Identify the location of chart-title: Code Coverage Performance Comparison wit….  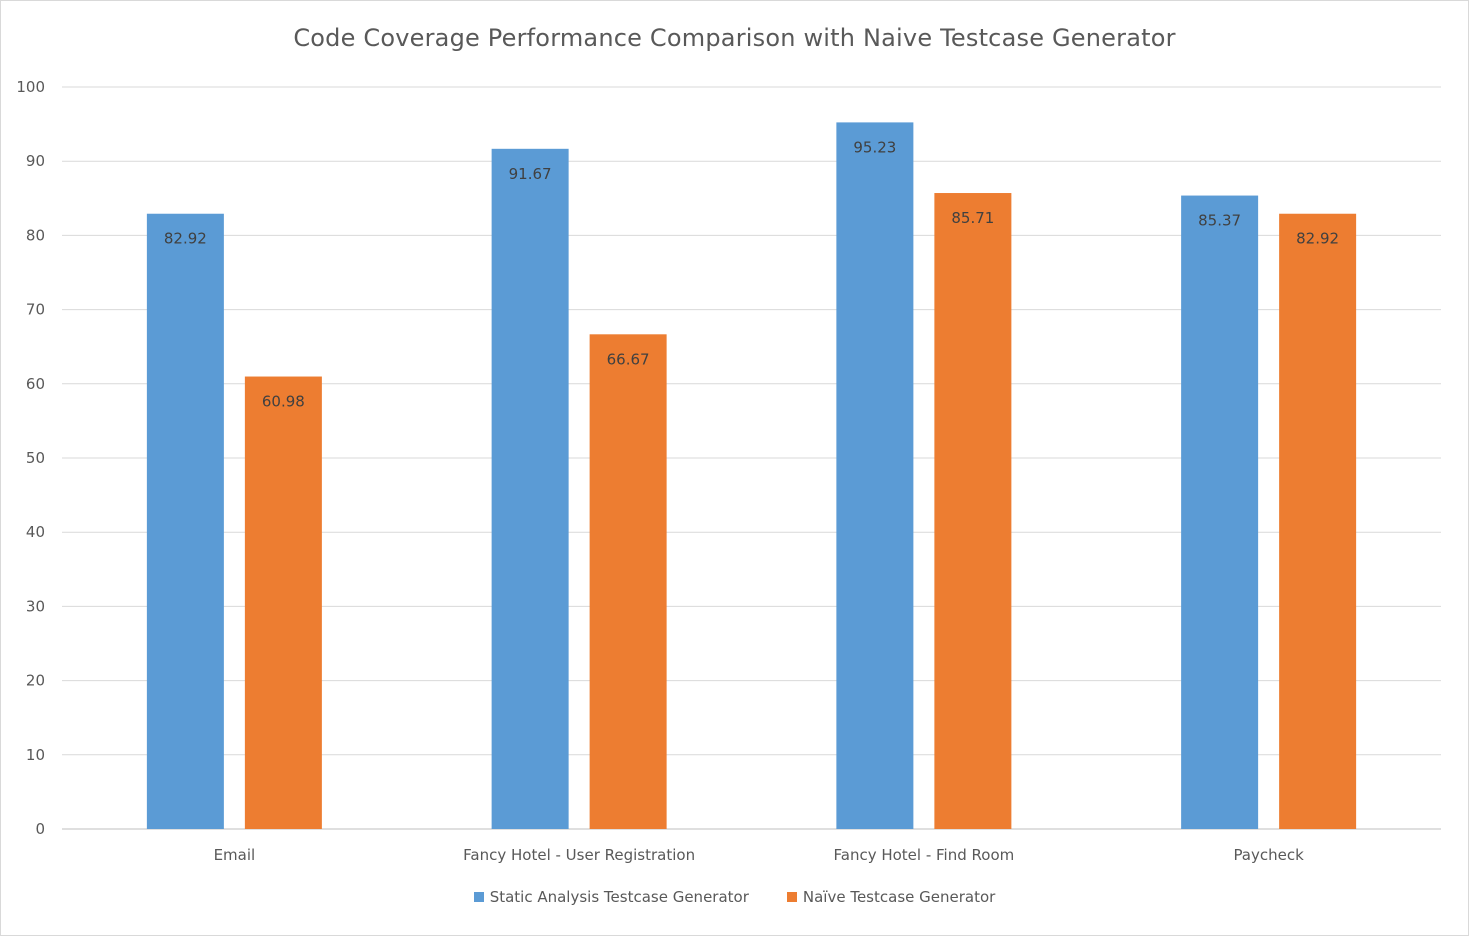
(734, 38).